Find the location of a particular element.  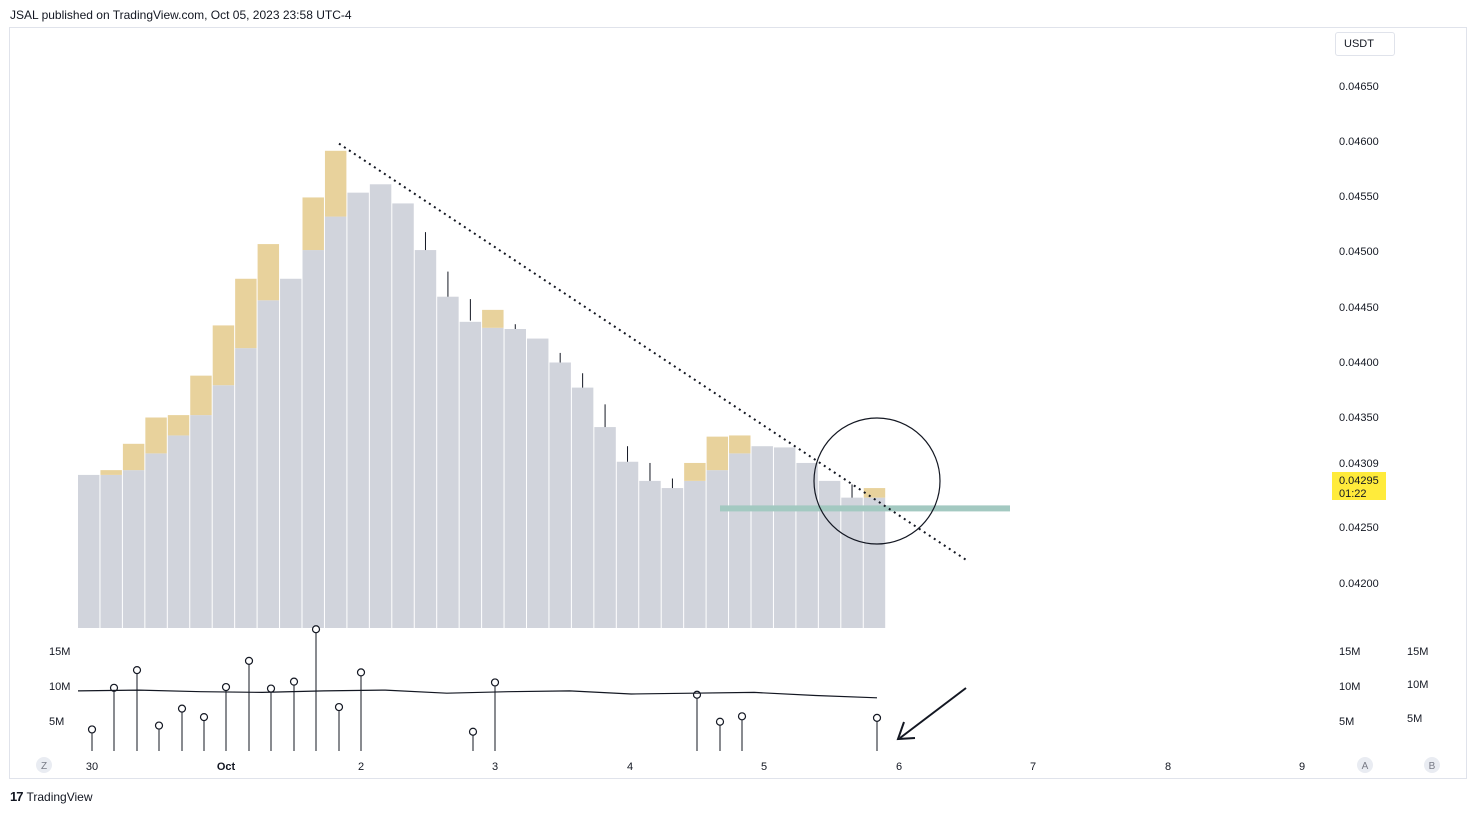

footer-brand-label: TradingView is located at coordinates (59, 796).